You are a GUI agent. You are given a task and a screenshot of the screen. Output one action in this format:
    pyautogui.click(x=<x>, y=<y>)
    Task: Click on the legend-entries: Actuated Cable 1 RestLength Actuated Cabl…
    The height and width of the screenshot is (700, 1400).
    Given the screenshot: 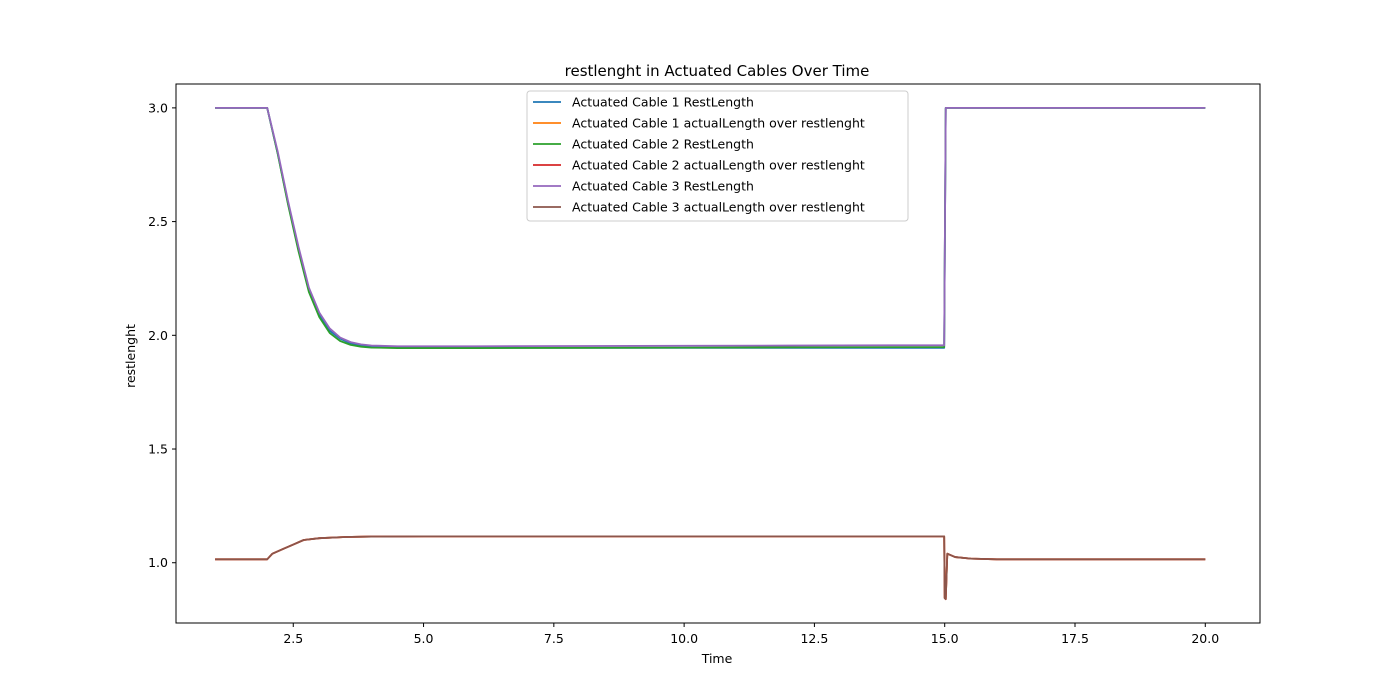 What is the action you would take?
    pyautogui.click(x=699, y=155)
    